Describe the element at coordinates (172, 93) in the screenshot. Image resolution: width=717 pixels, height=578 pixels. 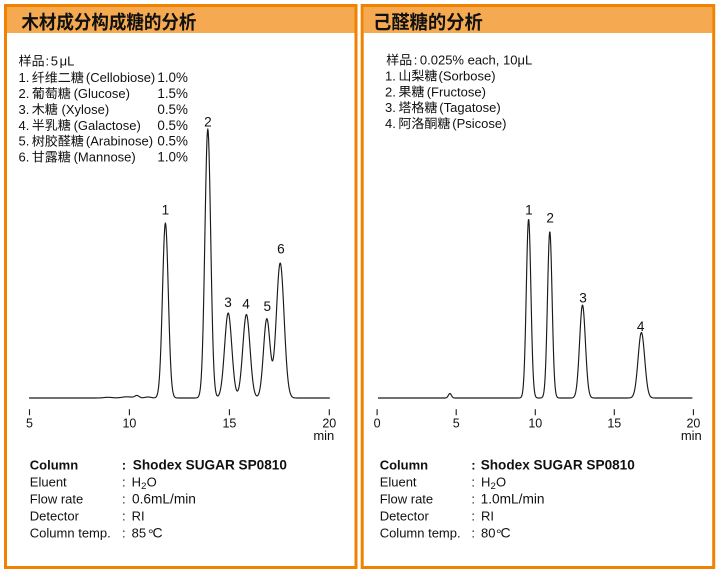
I see `svg-text: 1.5%` at that location.